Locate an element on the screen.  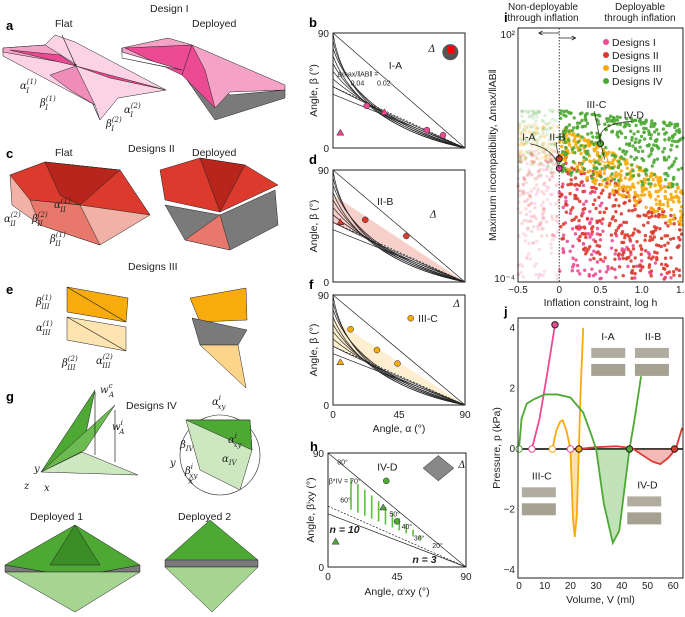
design-ii-flat-shape is located at coordinates (80, 203).